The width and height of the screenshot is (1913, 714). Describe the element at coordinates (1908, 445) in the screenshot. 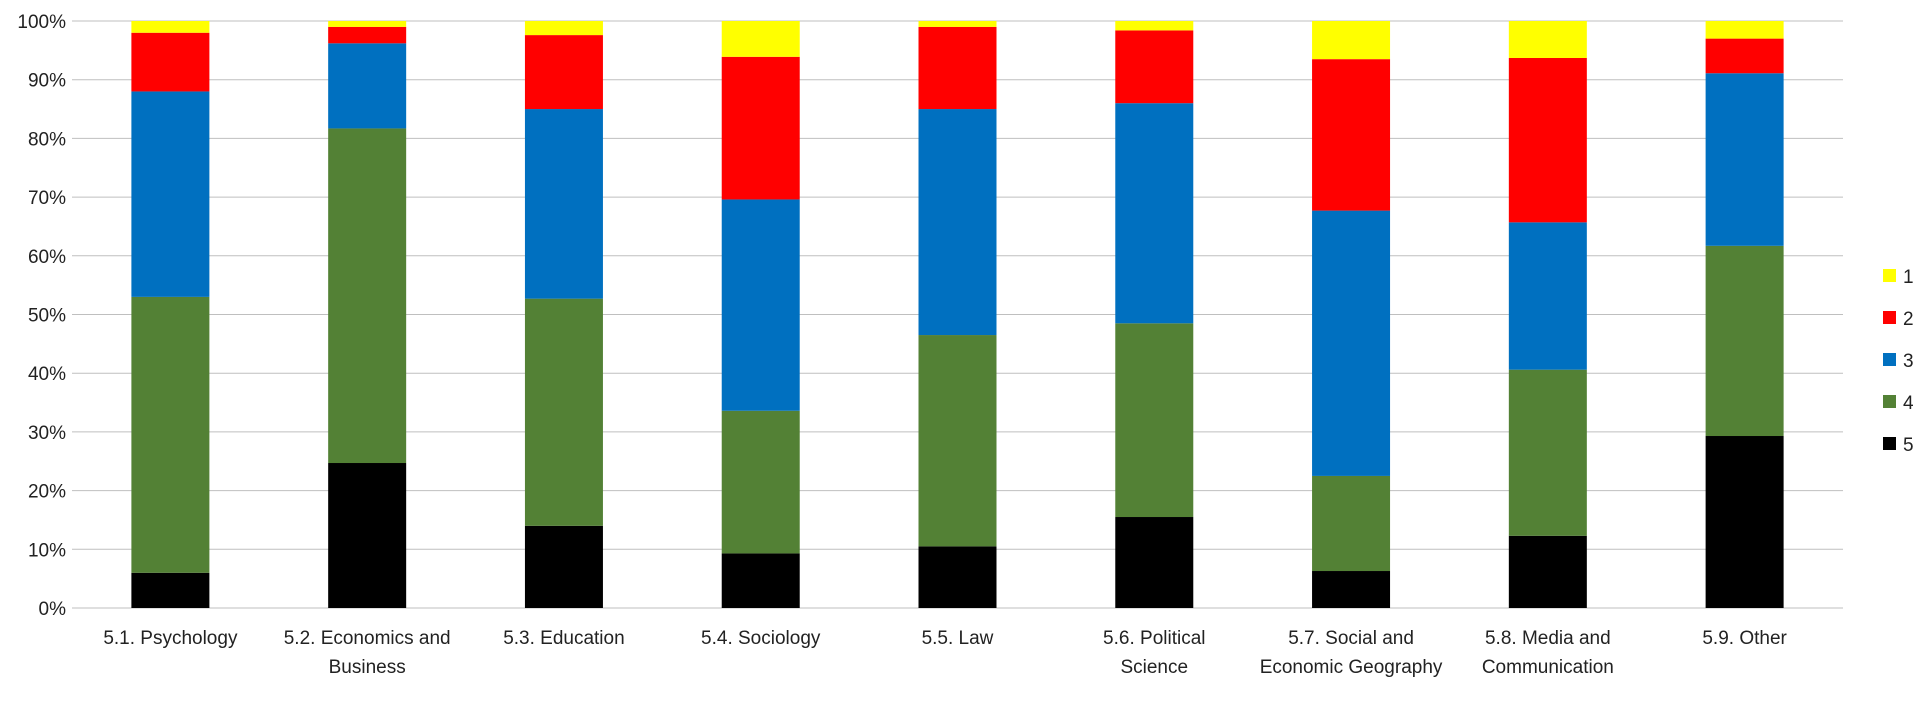

I see `legend-label: 5` at that location.